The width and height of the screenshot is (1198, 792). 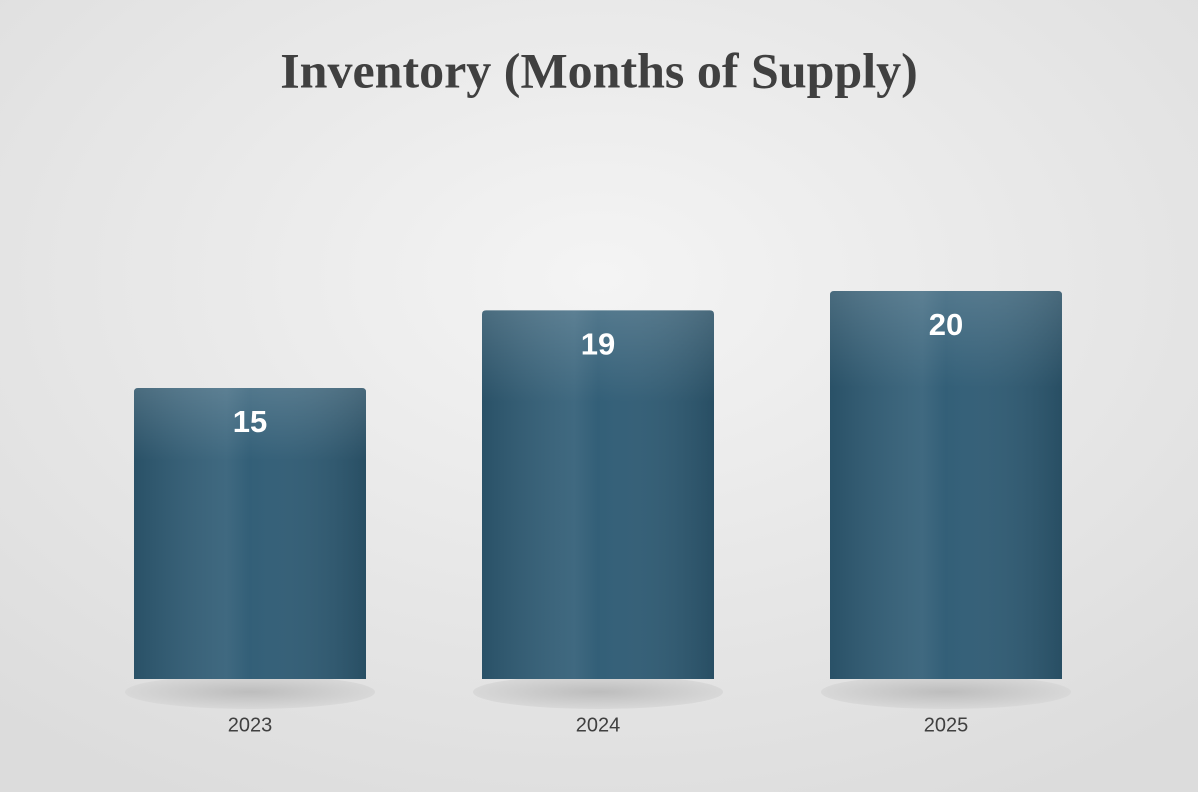 What do you see at coordinates (250, 421) in the screenshot?
I see `data-label: 15` at bounding box center [250, 421].